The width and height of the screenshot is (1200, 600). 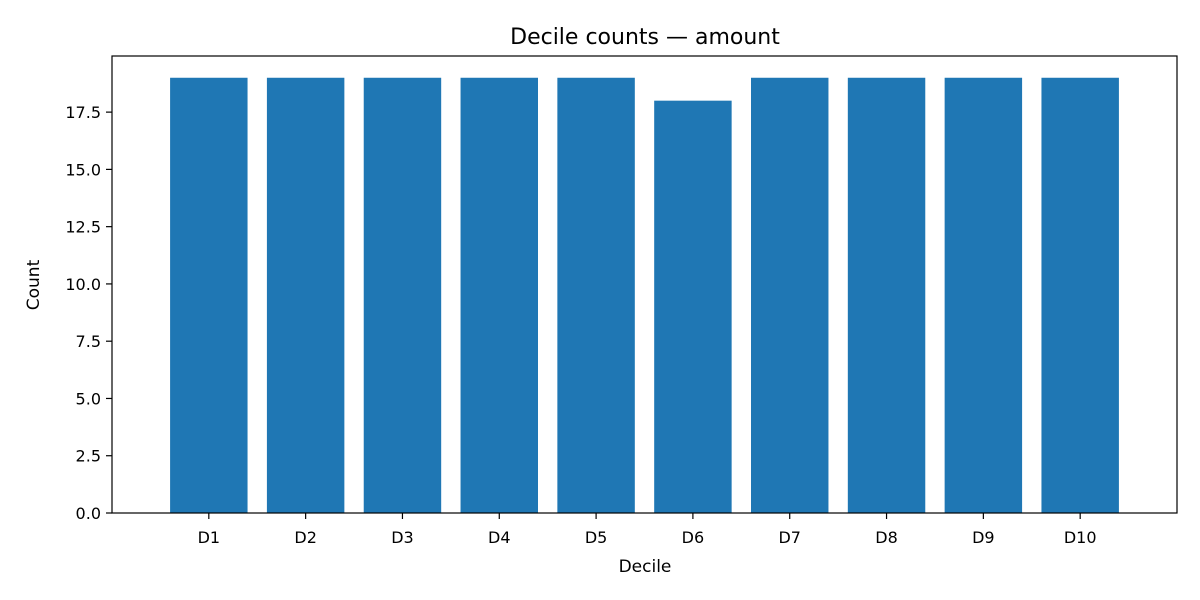 I want to click on x-tick-label: D4, so click(x=499, y=537).